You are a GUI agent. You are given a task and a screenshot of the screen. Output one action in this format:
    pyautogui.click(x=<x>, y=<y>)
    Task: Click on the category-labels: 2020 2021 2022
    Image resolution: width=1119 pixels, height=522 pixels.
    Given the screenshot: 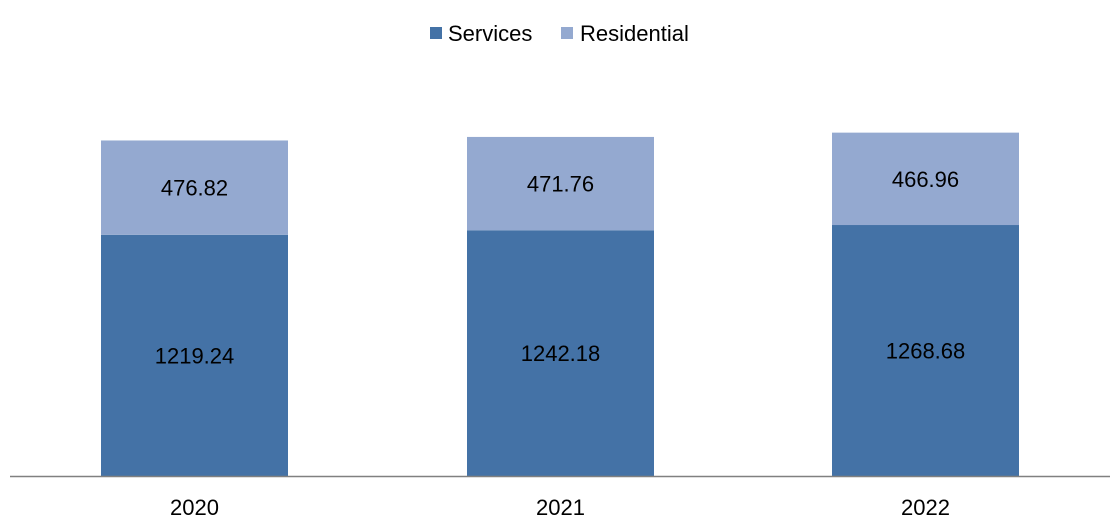 What is the action you would take?
    pyautogui.click(x=560, y=507)
    